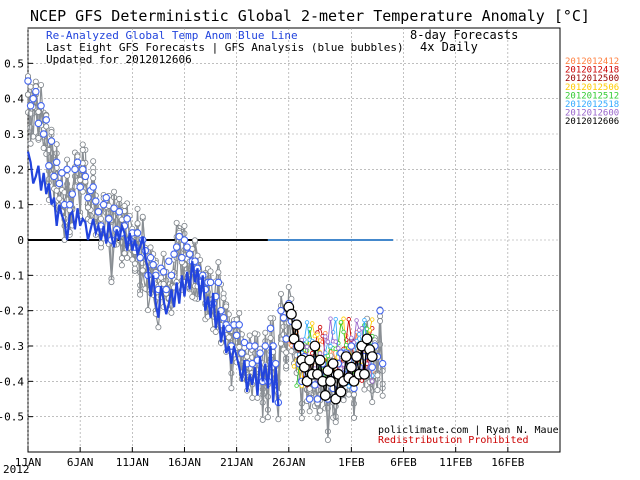 This screenshot has height=480, width=640. Describe the element at coordinates (288, 462) in the screenshot. I see `x-tick-label: 26JAN` at that location.